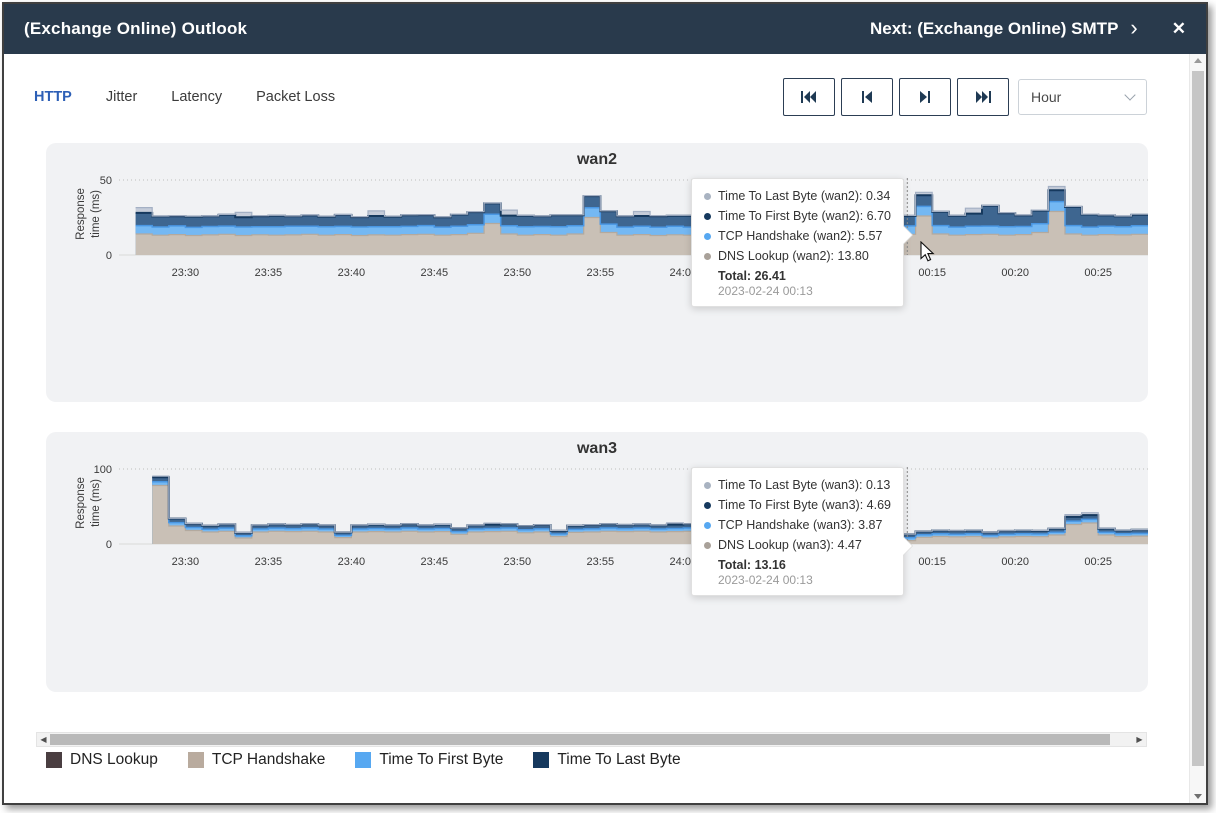  I want to click on metric-tabs: HTTP Jitter Latency Packet Loss, so click(184, 97).